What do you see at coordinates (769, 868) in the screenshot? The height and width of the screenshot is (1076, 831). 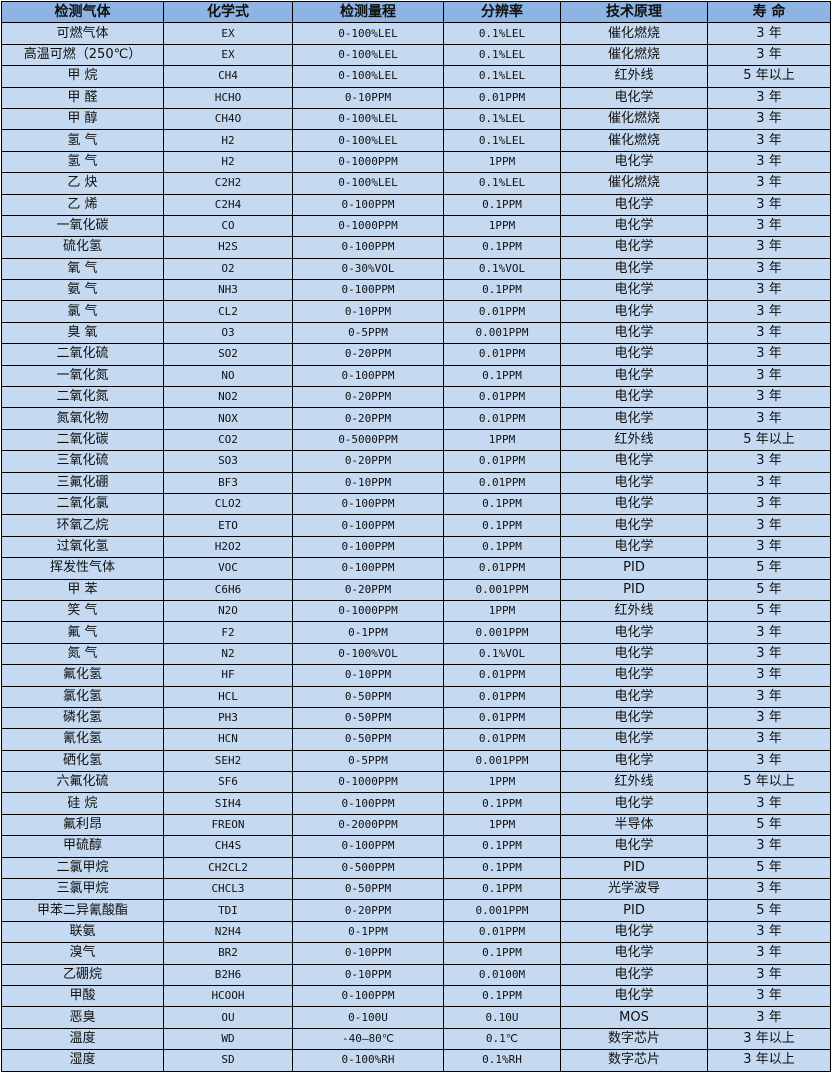 I see `cell-lifetime: 5 年` at bounding box center [769, 868].